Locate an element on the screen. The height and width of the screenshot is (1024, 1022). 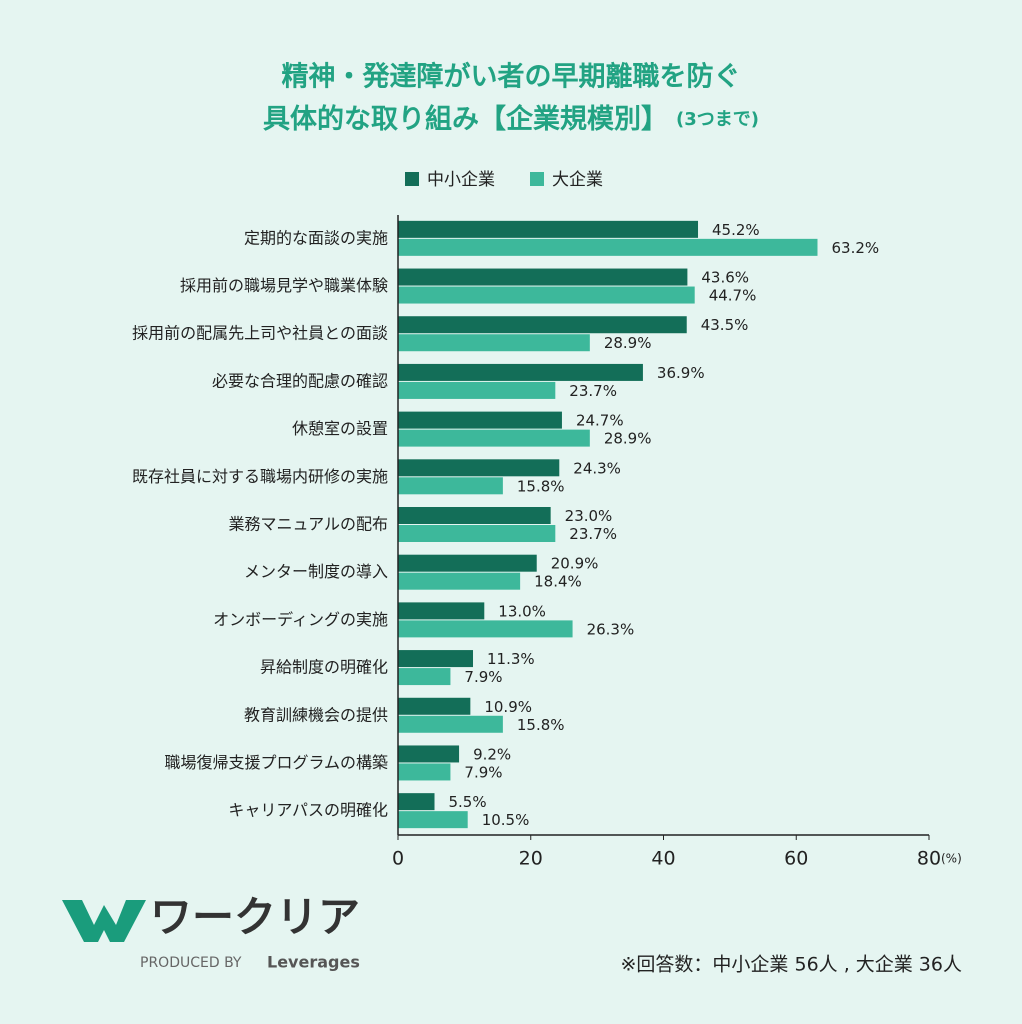
x-tick-label: 0 is located at coordinates (398, 859).